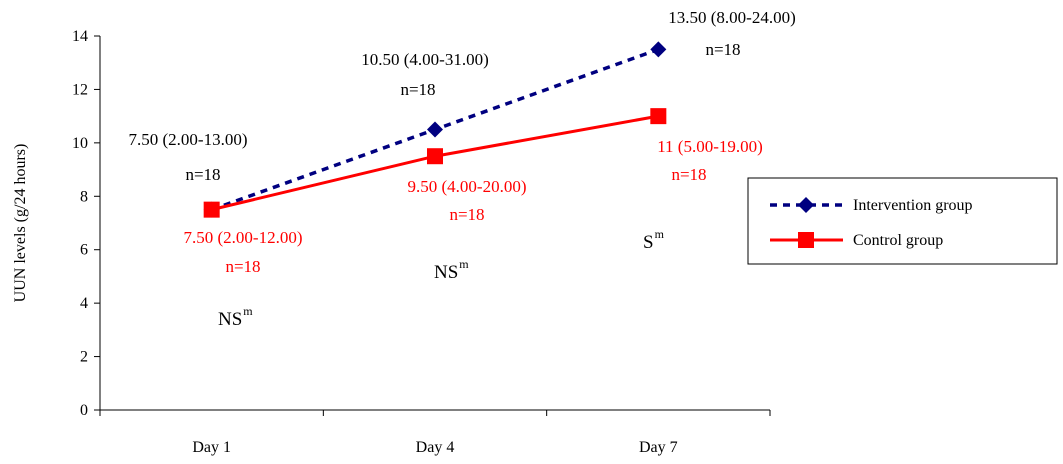 The image size is (1063, 464). What do you see at coordinates (84, 196) in the screenshot?
I see `y-tick-label: 8` at bounding box center [84, 196].